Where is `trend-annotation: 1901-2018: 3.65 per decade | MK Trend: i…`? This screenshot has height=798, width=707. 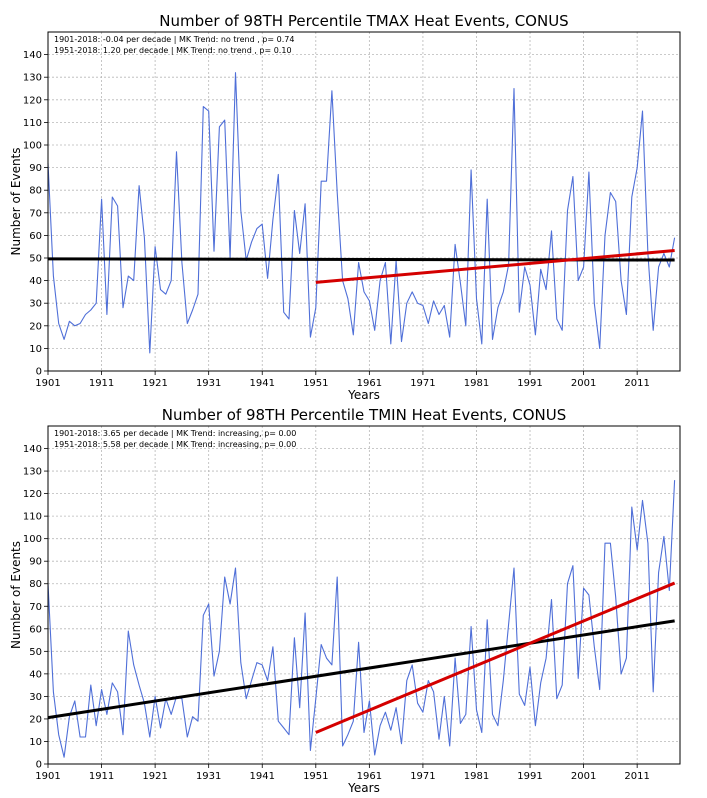
trend-annotation: 1901-2018: 3.65 per decade | MK Trend: i… is located at coordinates (175, 433).